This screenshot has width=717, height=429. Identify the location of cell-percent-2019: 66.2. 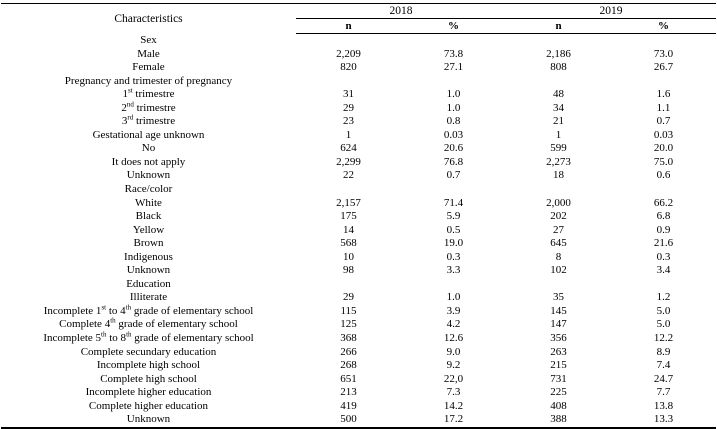
(663, 202).